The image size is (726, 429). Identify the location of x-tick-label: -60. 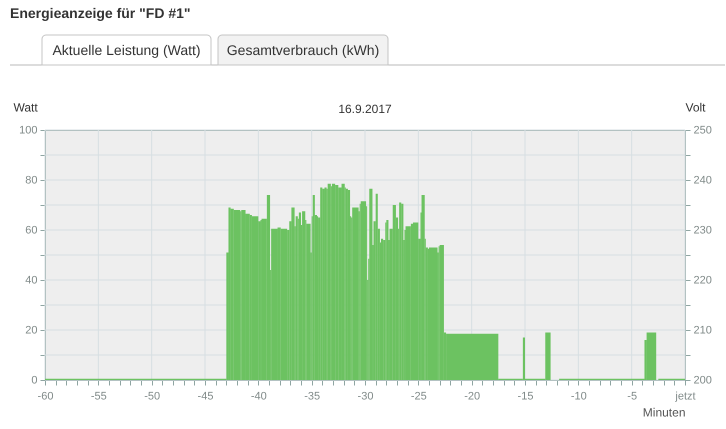
(46, 396).